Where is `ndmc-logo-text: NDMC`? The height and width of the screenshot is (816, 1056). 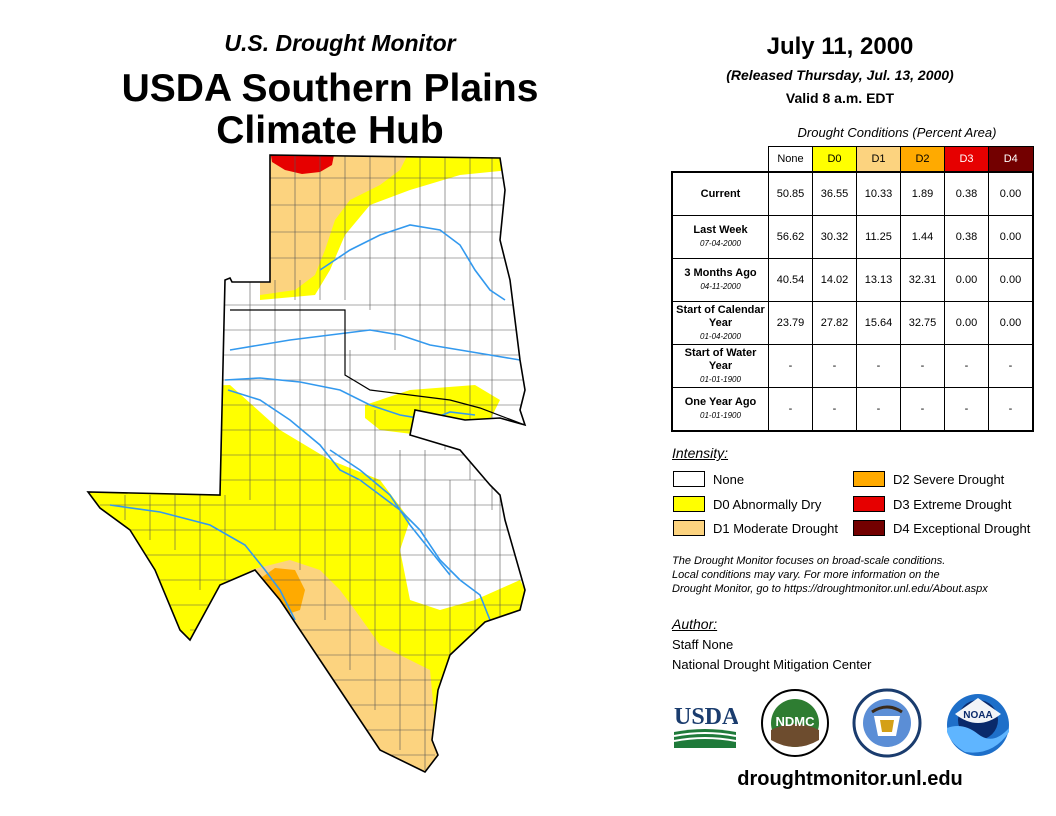 ndmc-logo-text: NDMC is located at coordinates (796, 721).